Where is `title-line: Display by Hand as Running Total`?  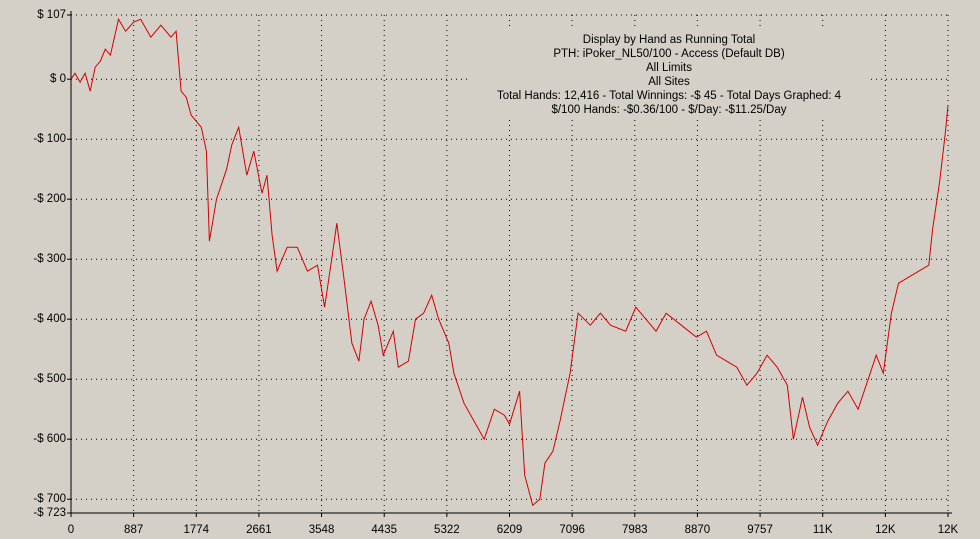
title-line: Display by Hand as Running Total is located at coordinates (669, 40).